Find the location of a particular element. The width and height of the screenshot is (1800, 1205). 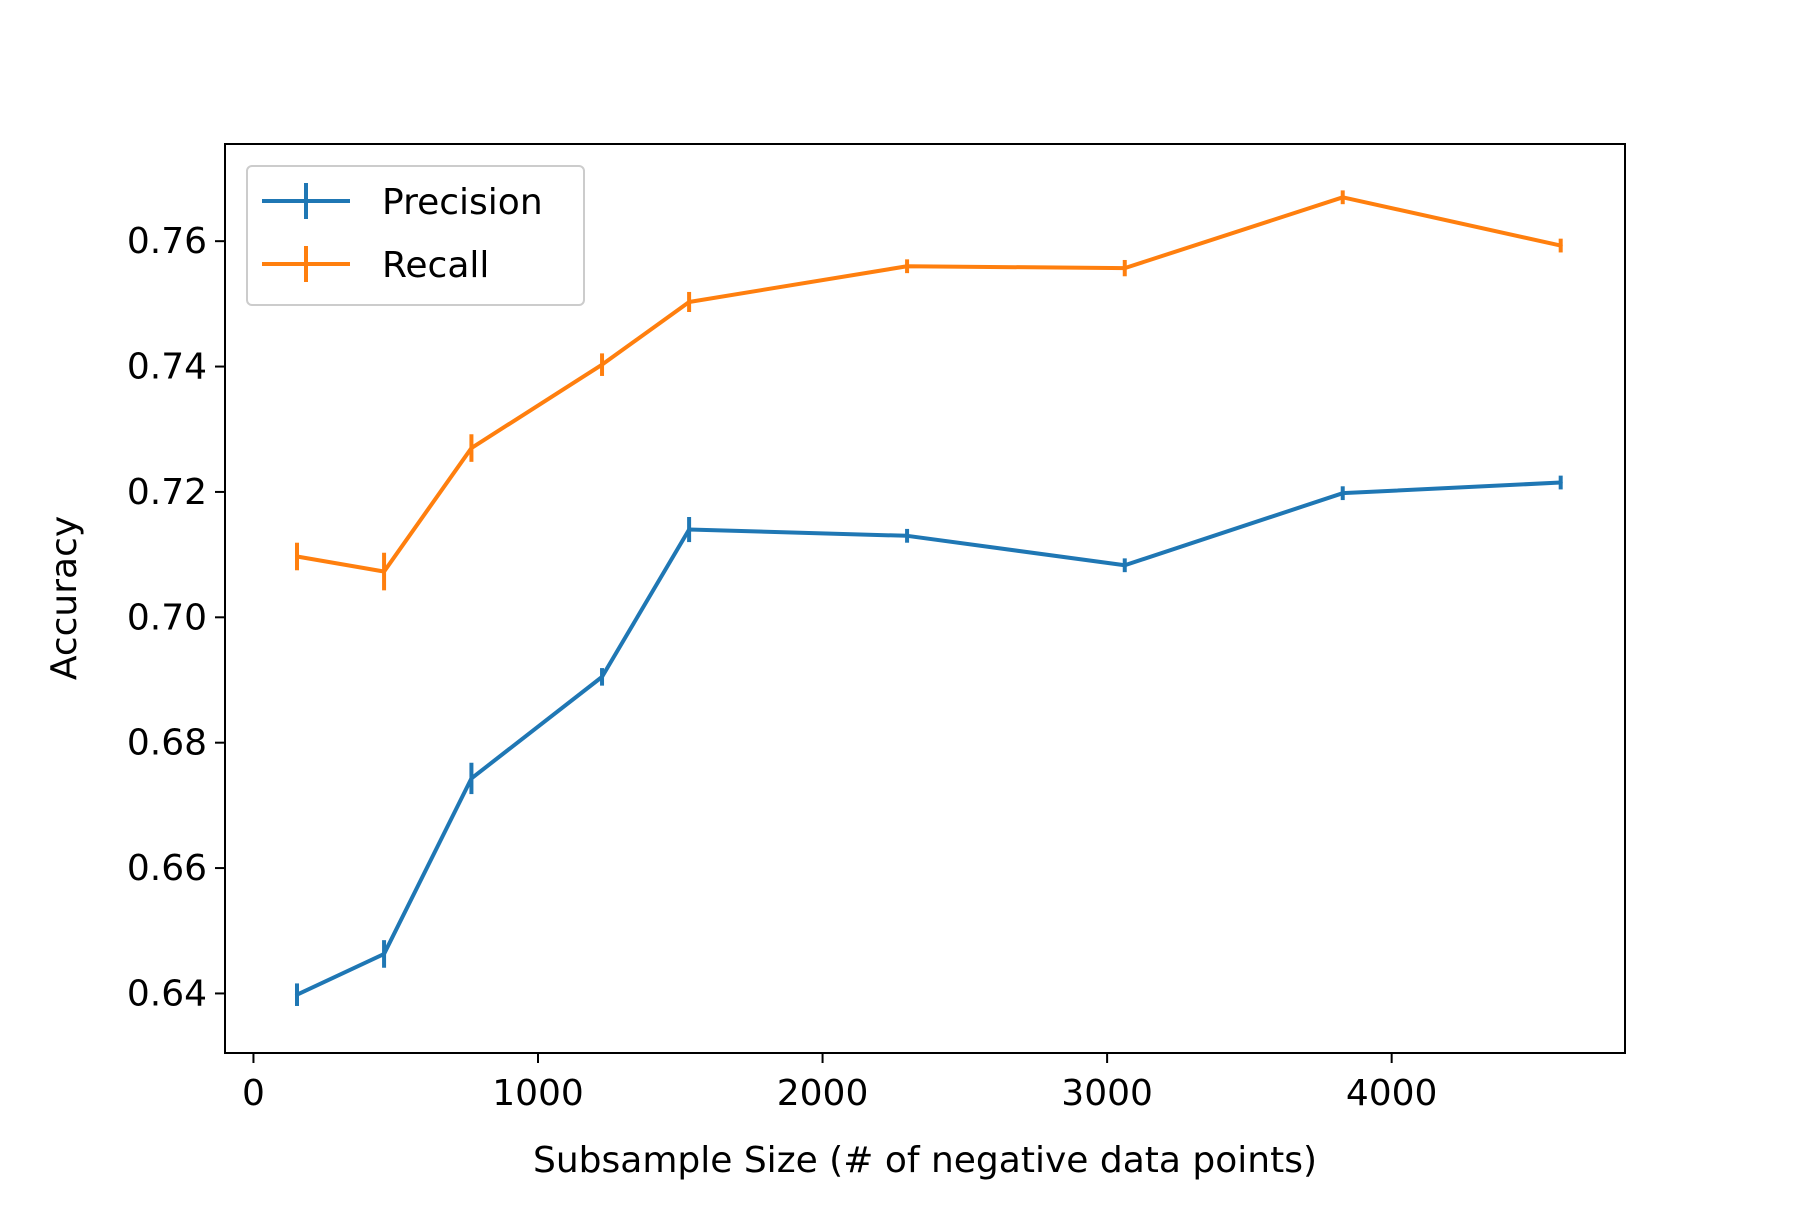

y-tick-label: 0.70 is located at coordinates (167, 617).